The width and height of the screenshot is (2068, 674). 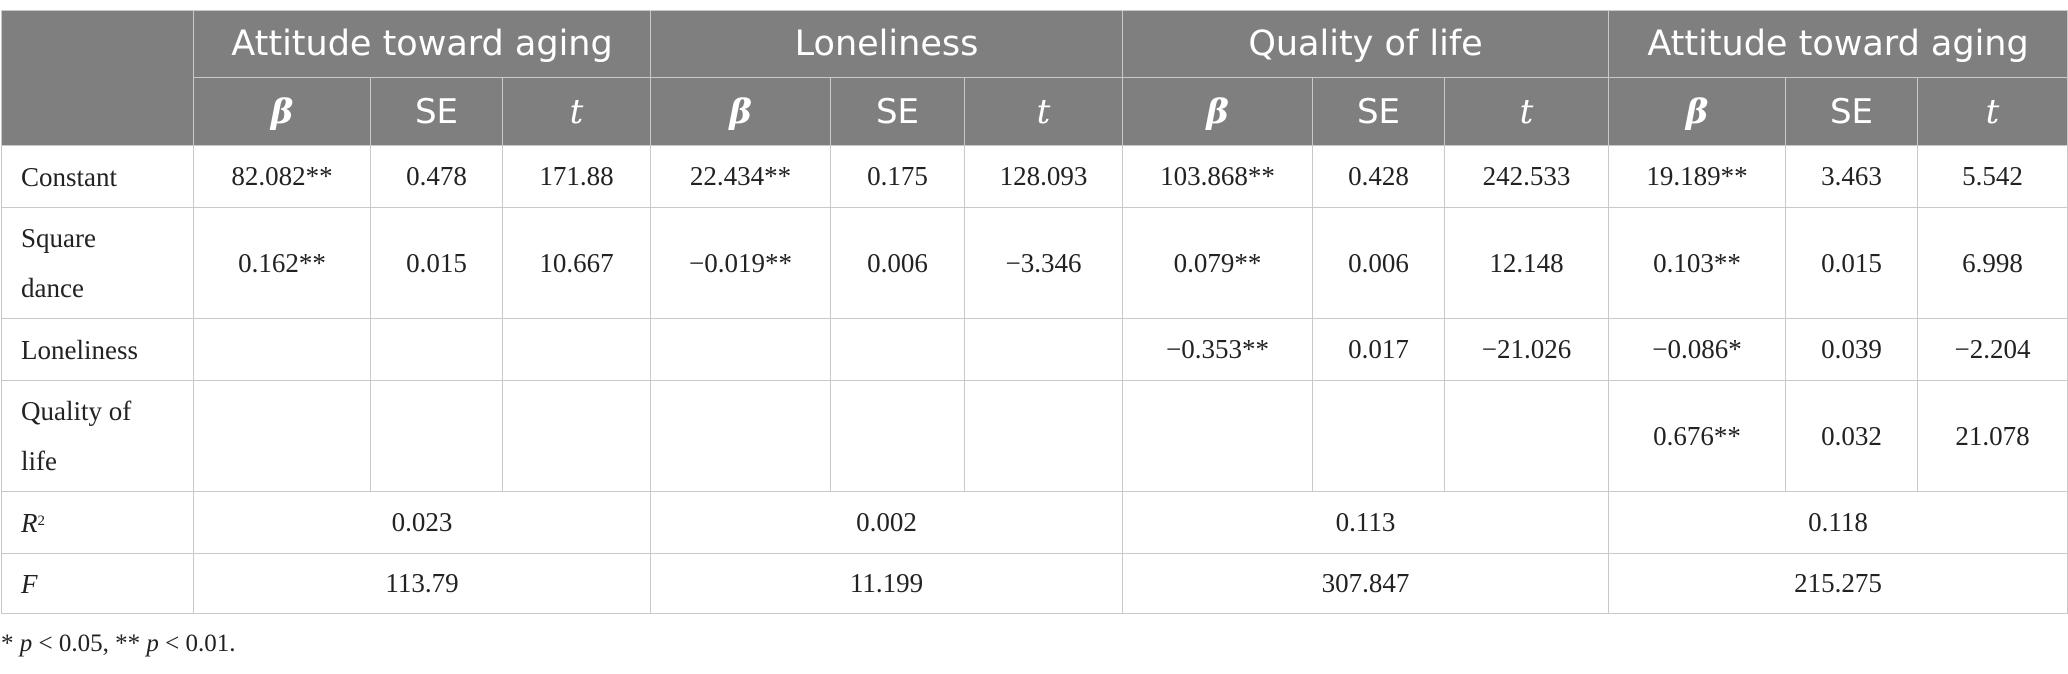 I want to click on group-header-attitude-2: Attitude toward aging, so click(x=1838, y=44).